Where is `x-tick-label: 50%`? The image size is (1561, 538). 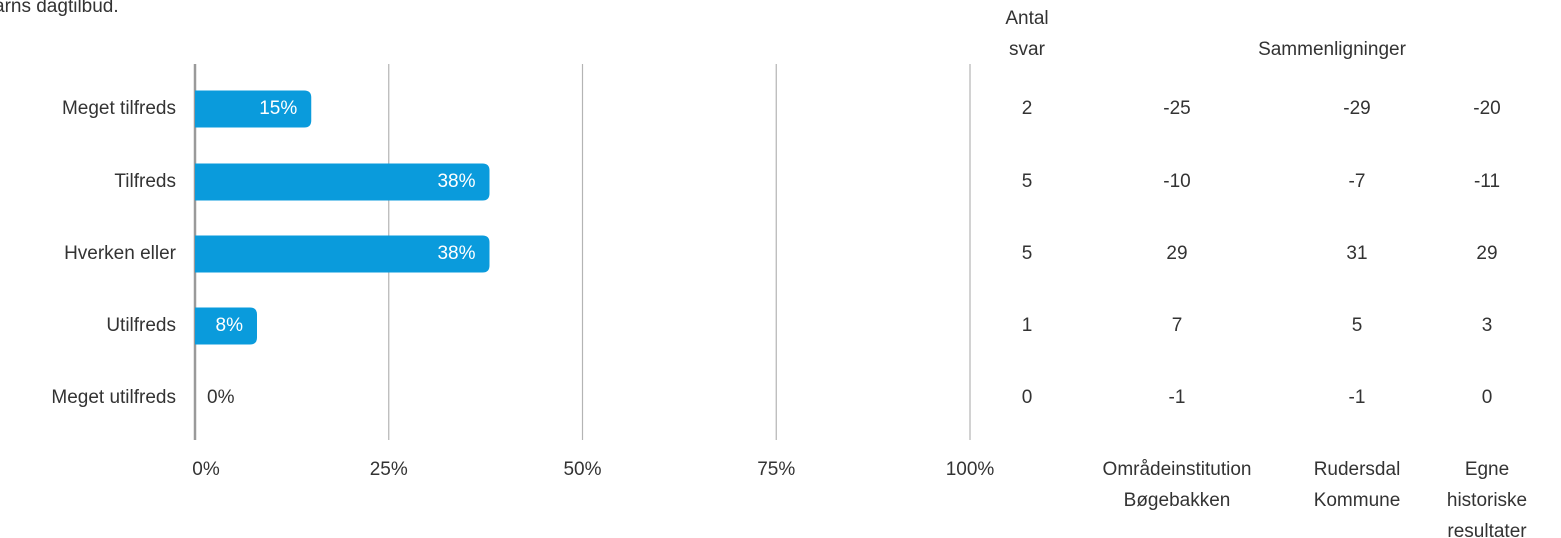
x-tick-label: 50% is located at coordinates (582, 469).